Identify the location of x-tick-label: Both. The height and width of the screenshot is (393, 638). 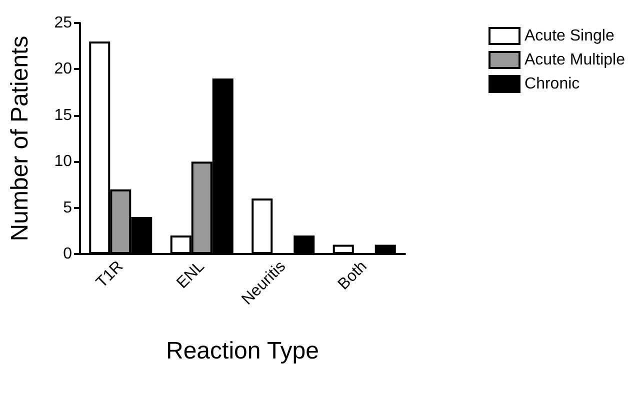
(352, 276).